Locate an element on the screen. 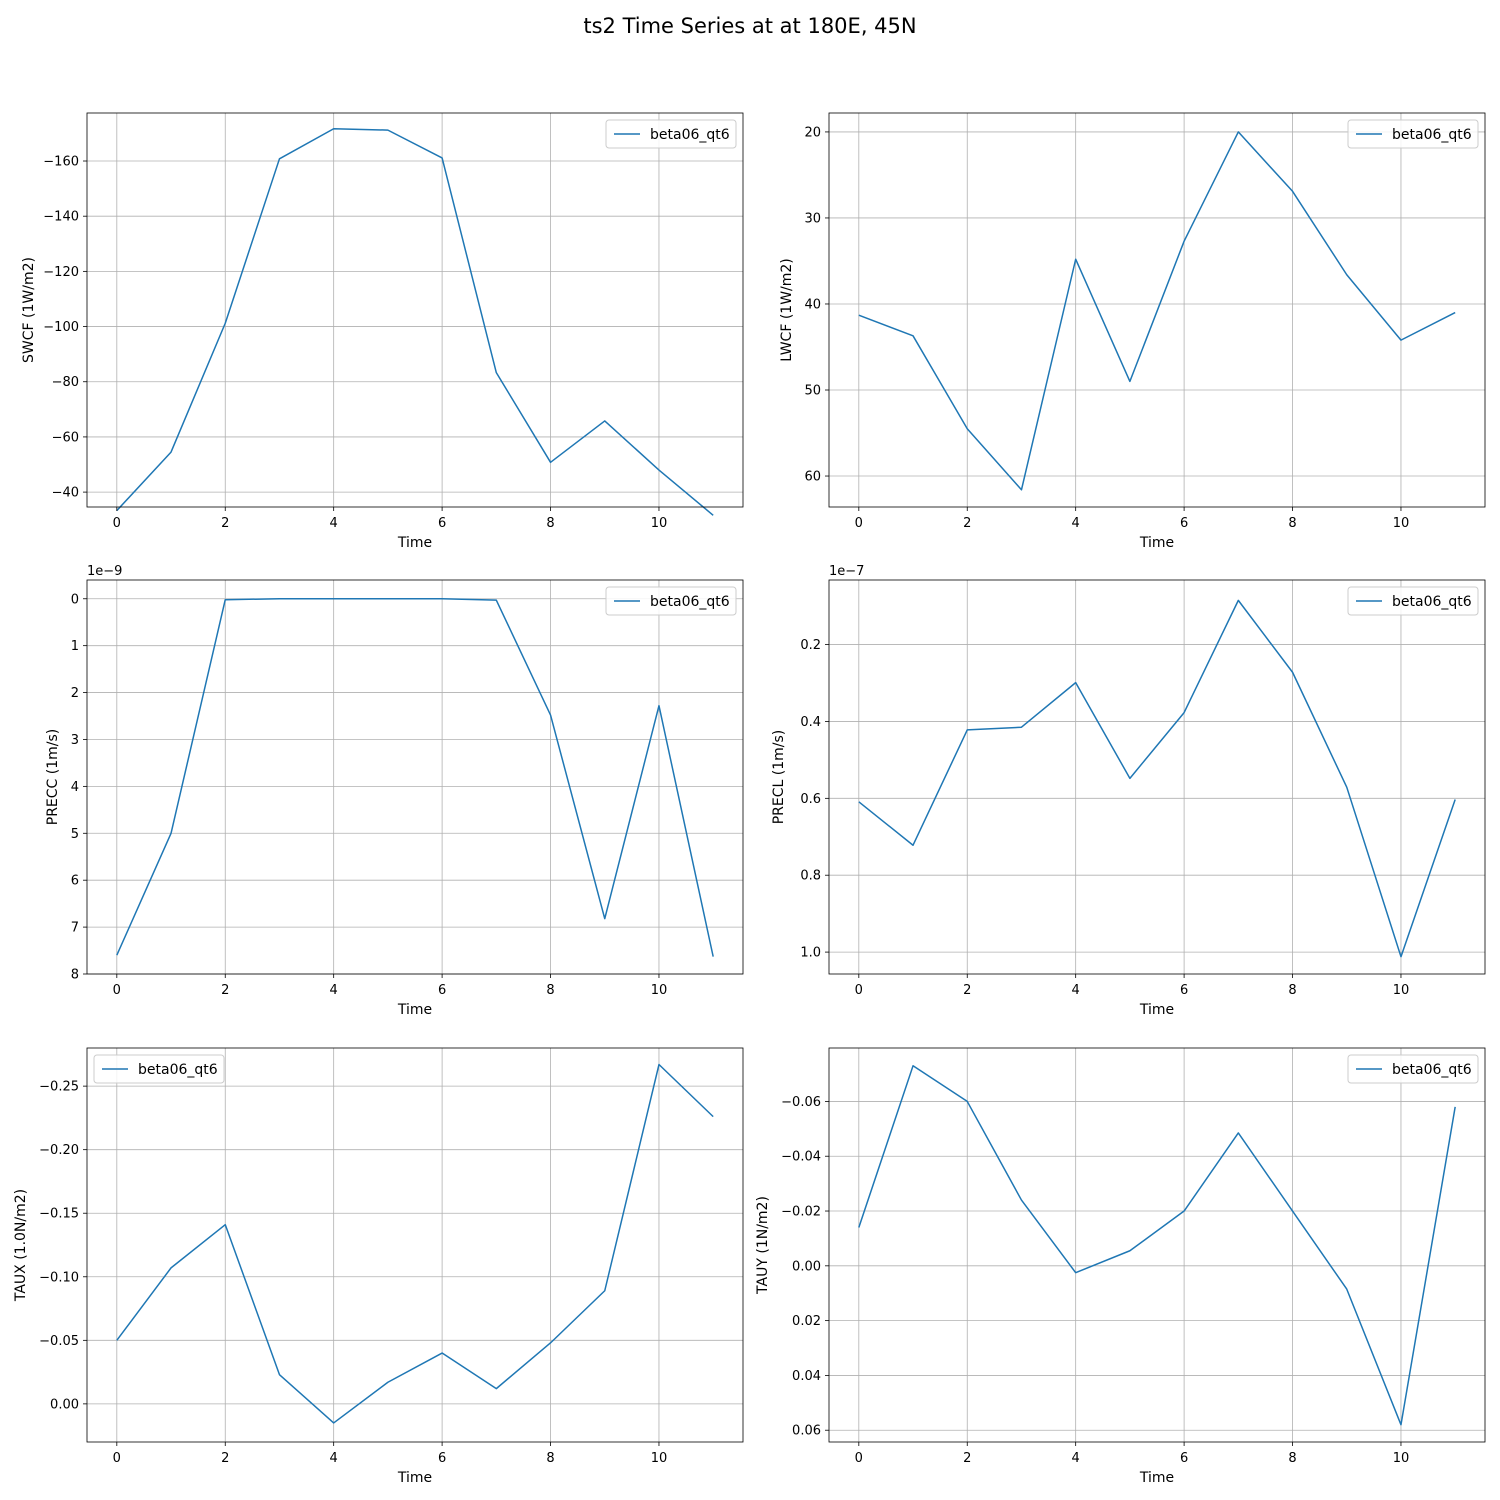 This screenshot has height=1500, width=1500. y-tick-label: 20 is located at coordinates (812, 132).